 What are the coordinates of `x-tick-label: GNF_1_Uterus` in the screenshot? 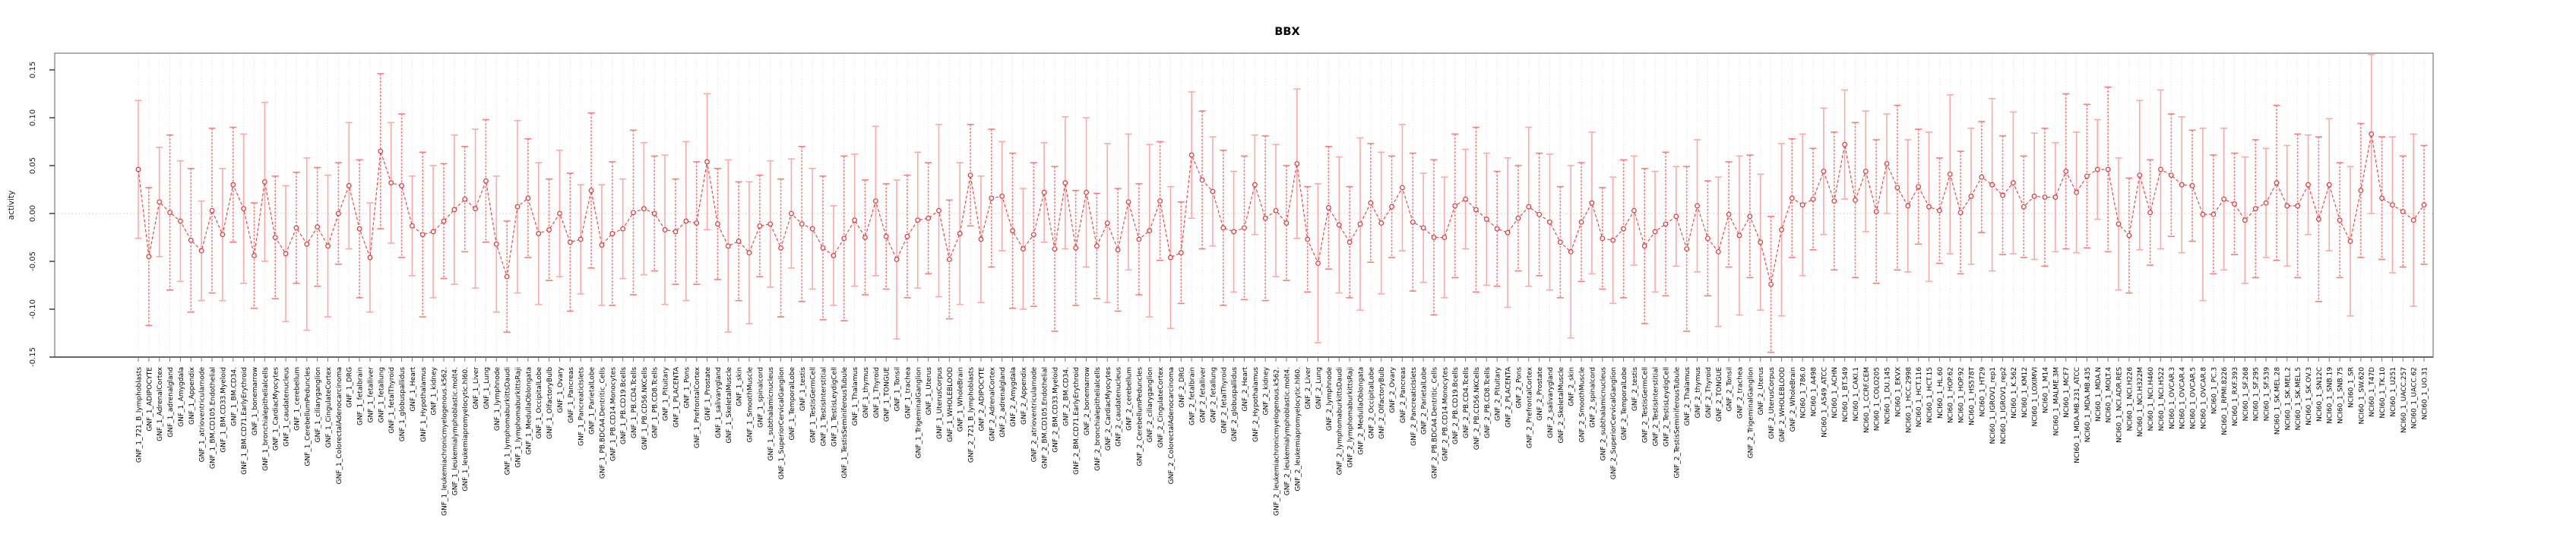 It's located at (929, 391).